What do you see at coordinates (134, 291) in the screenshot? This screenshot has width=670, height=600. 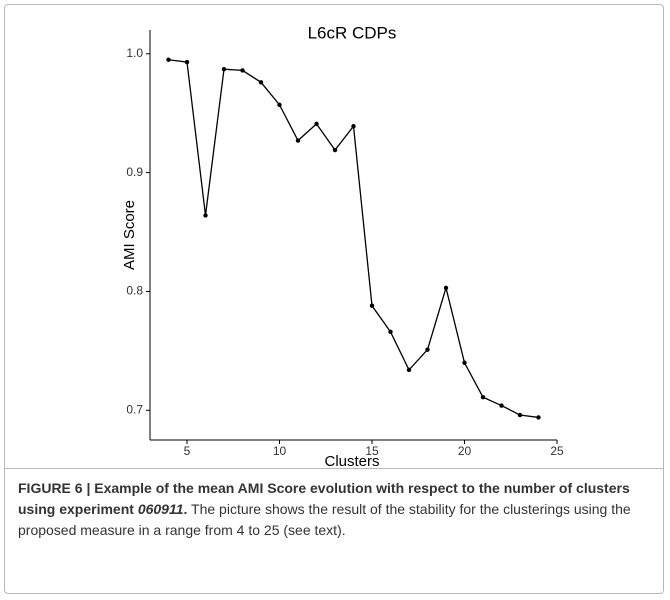 I see `y-tick-label: 0.8` at bounding box center [134, 291].